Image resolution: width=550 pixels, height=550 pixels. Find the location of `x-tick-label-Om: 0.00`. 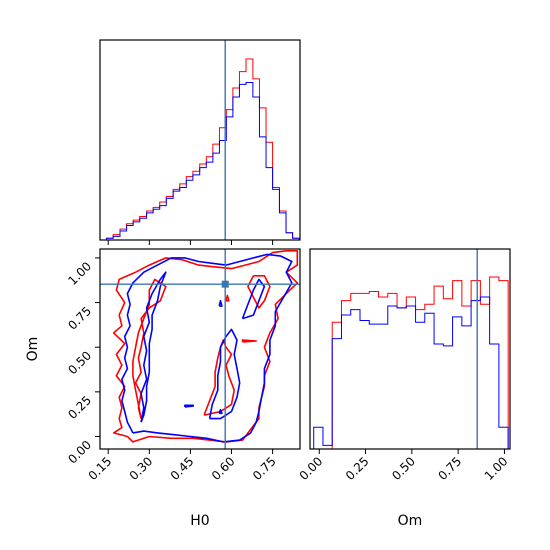

x-tick-label-Om: 0.00 is located at coordinates (311, 468).